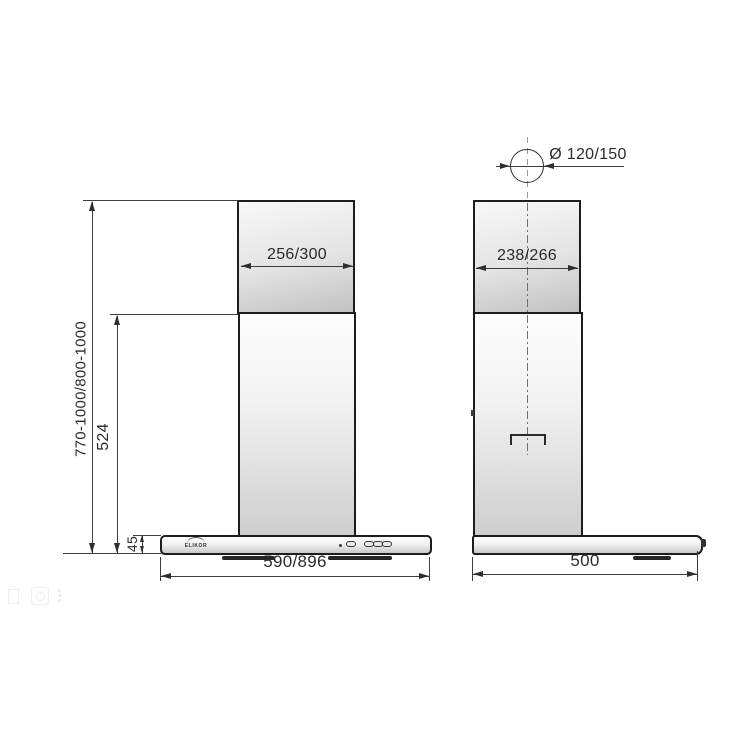 This screenshot has height=750, width=750. What do you see at coordinates (160, 569) in the screenshot?
I see `ext-line-body-left` at bounding box center [160, 569].